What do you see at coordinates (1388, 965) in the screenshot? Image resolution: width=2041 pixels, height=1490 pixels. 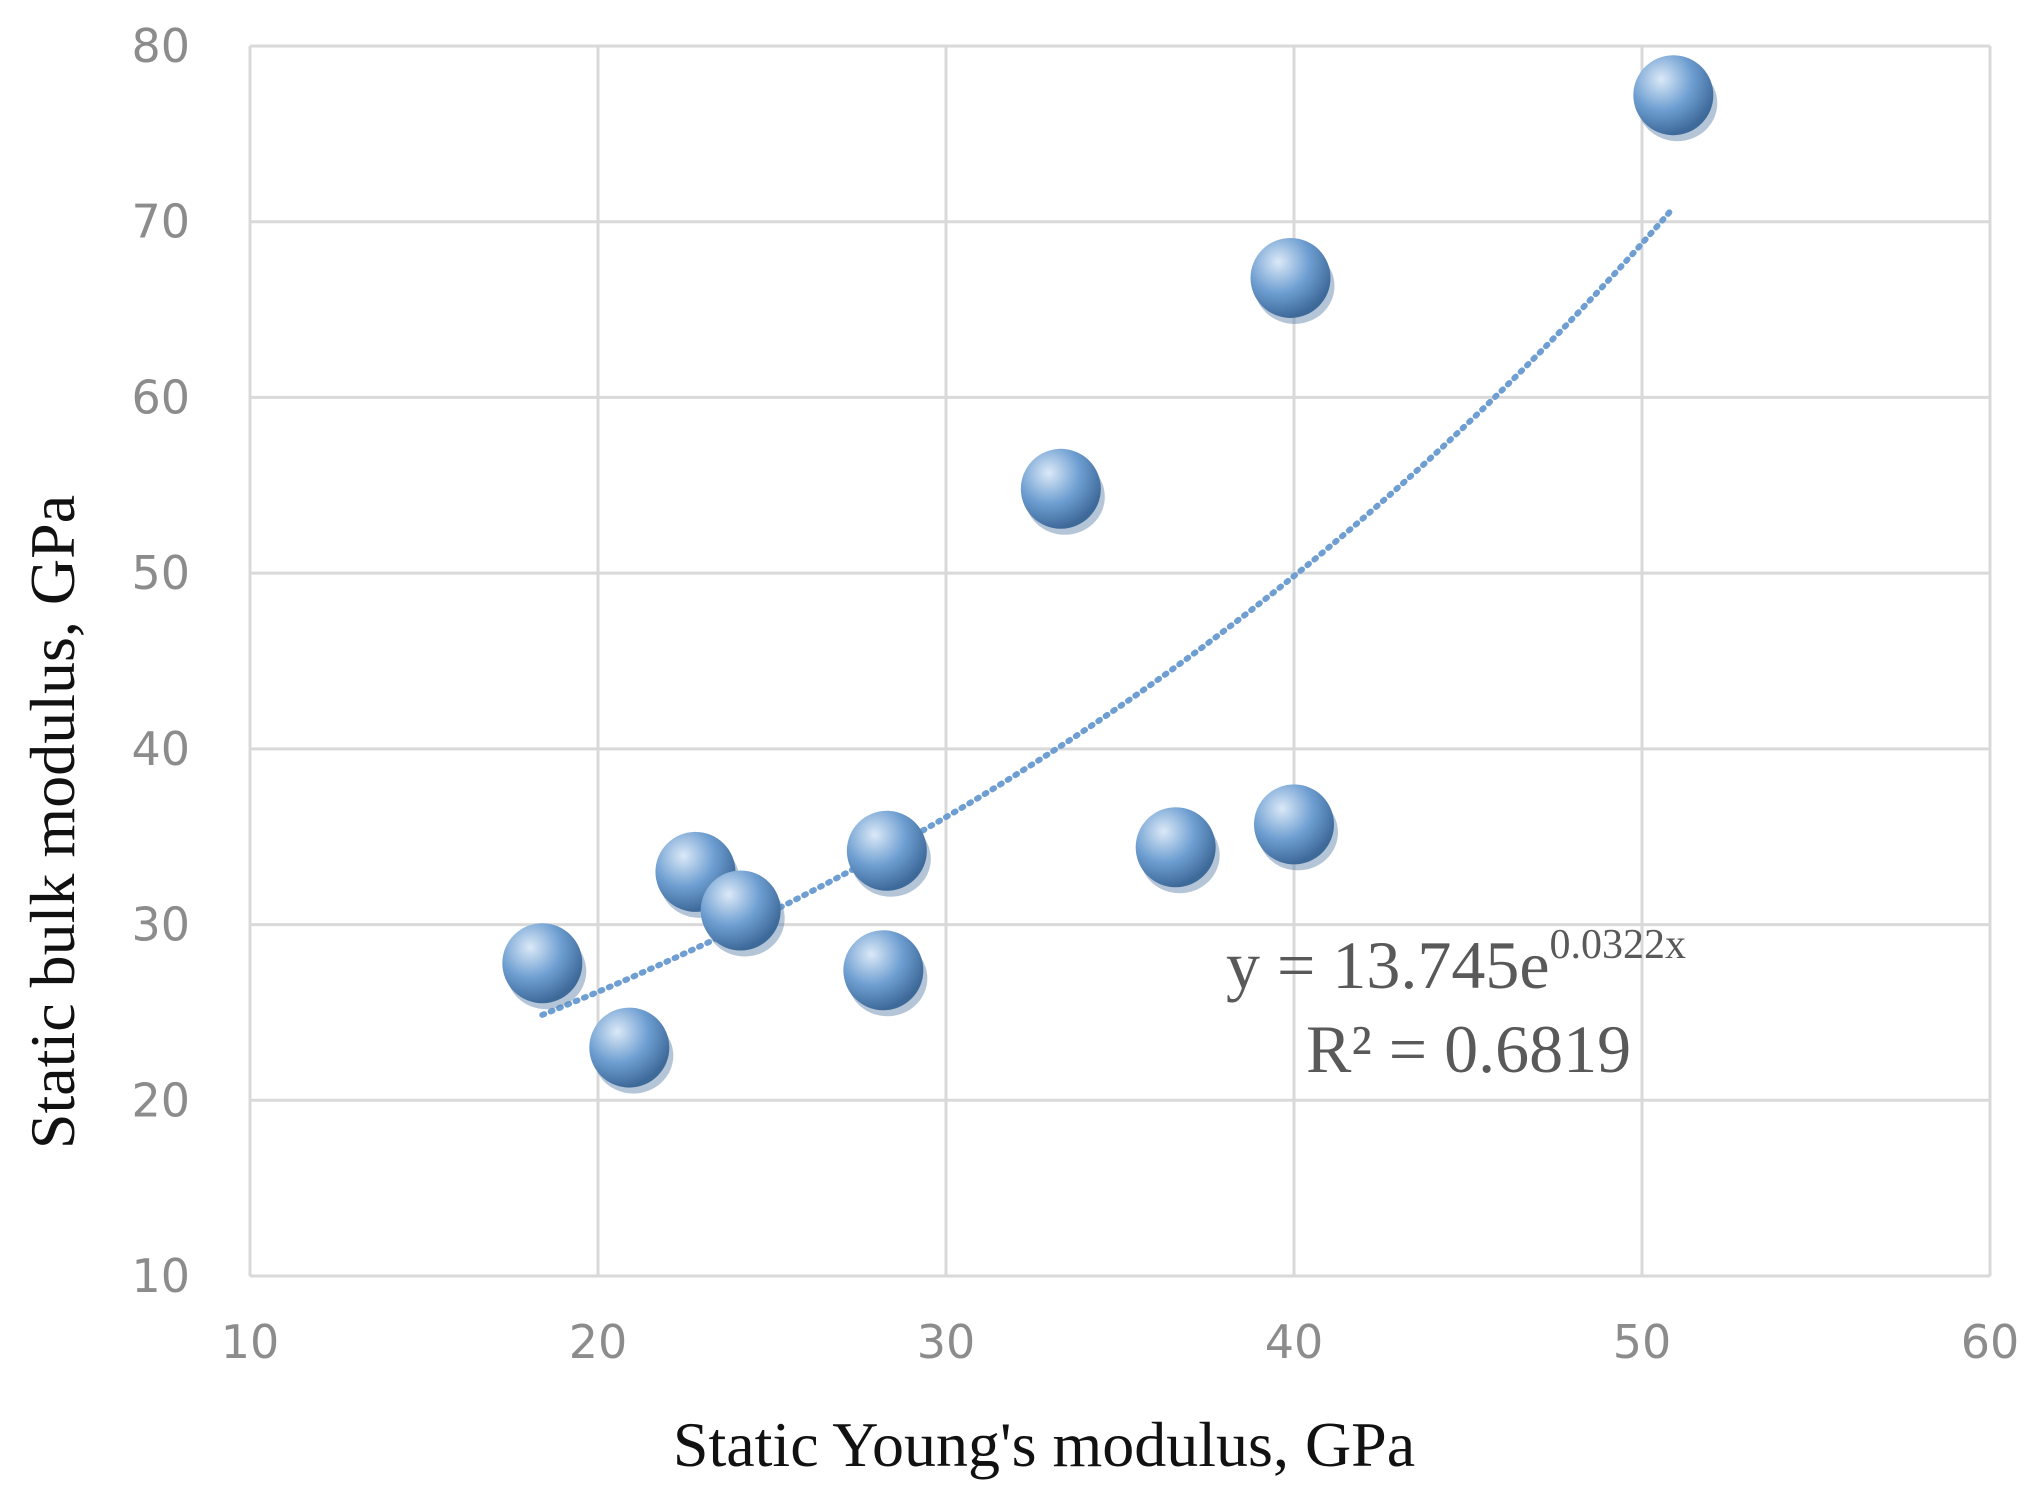 I see `trendline-equation-main: y = 13.745e` at bounding box center [1388, 965].